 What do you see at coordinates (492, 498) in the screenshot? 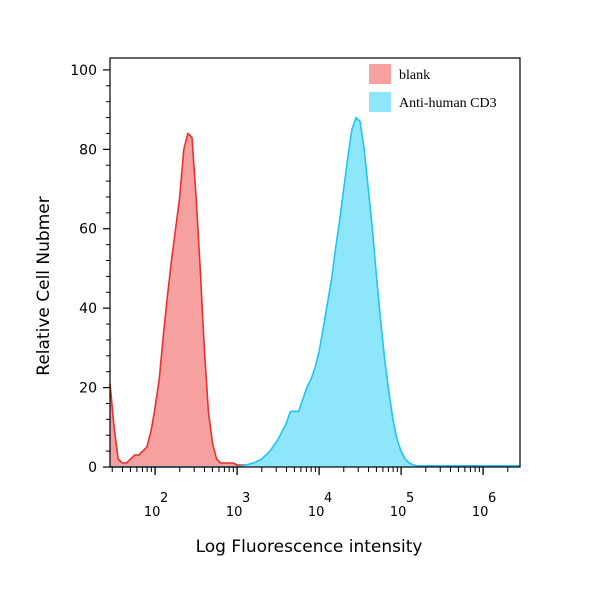
I see `x-tick-exponent-4: 6` at bounding box center [492, 498].